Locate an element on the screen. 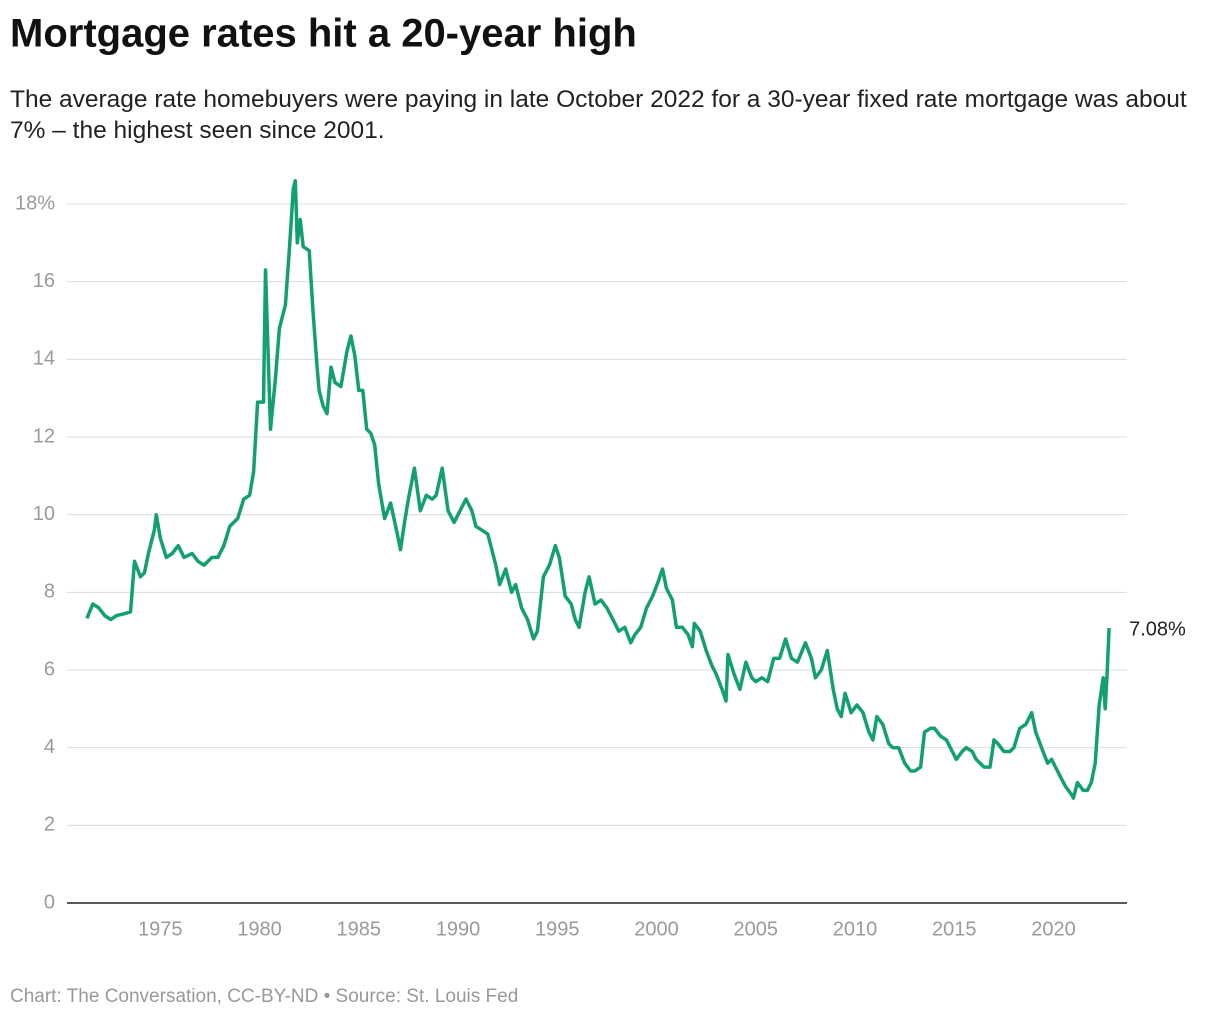 Image resolution: width=1220 pixels, height=1020 pixels. x-tick-label: 2005 is located at coordinates (756, 929).